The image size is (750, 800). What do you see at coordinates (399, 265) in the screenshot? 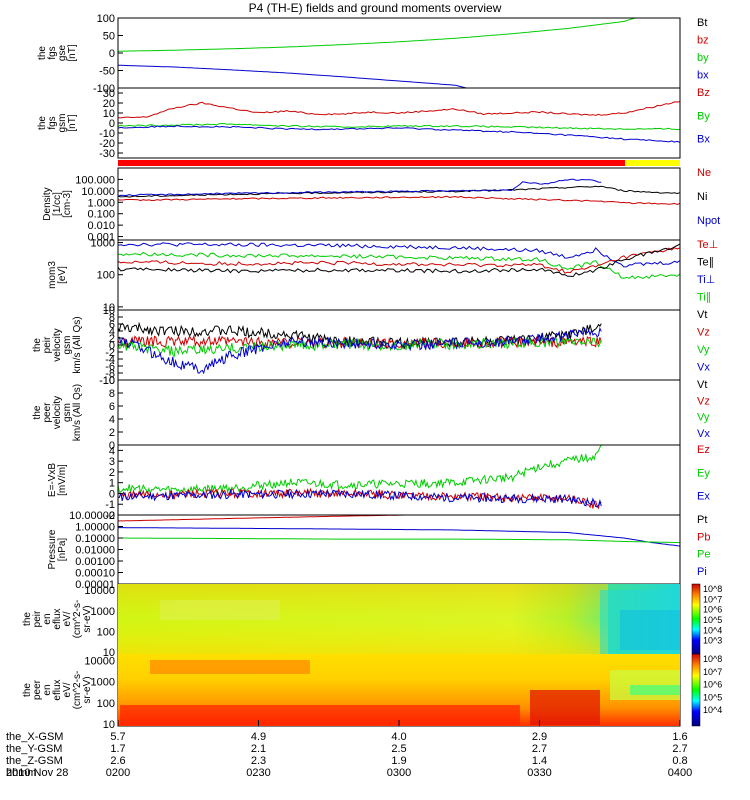
I see `series-Ti∥` at bounding box center [399, 265].